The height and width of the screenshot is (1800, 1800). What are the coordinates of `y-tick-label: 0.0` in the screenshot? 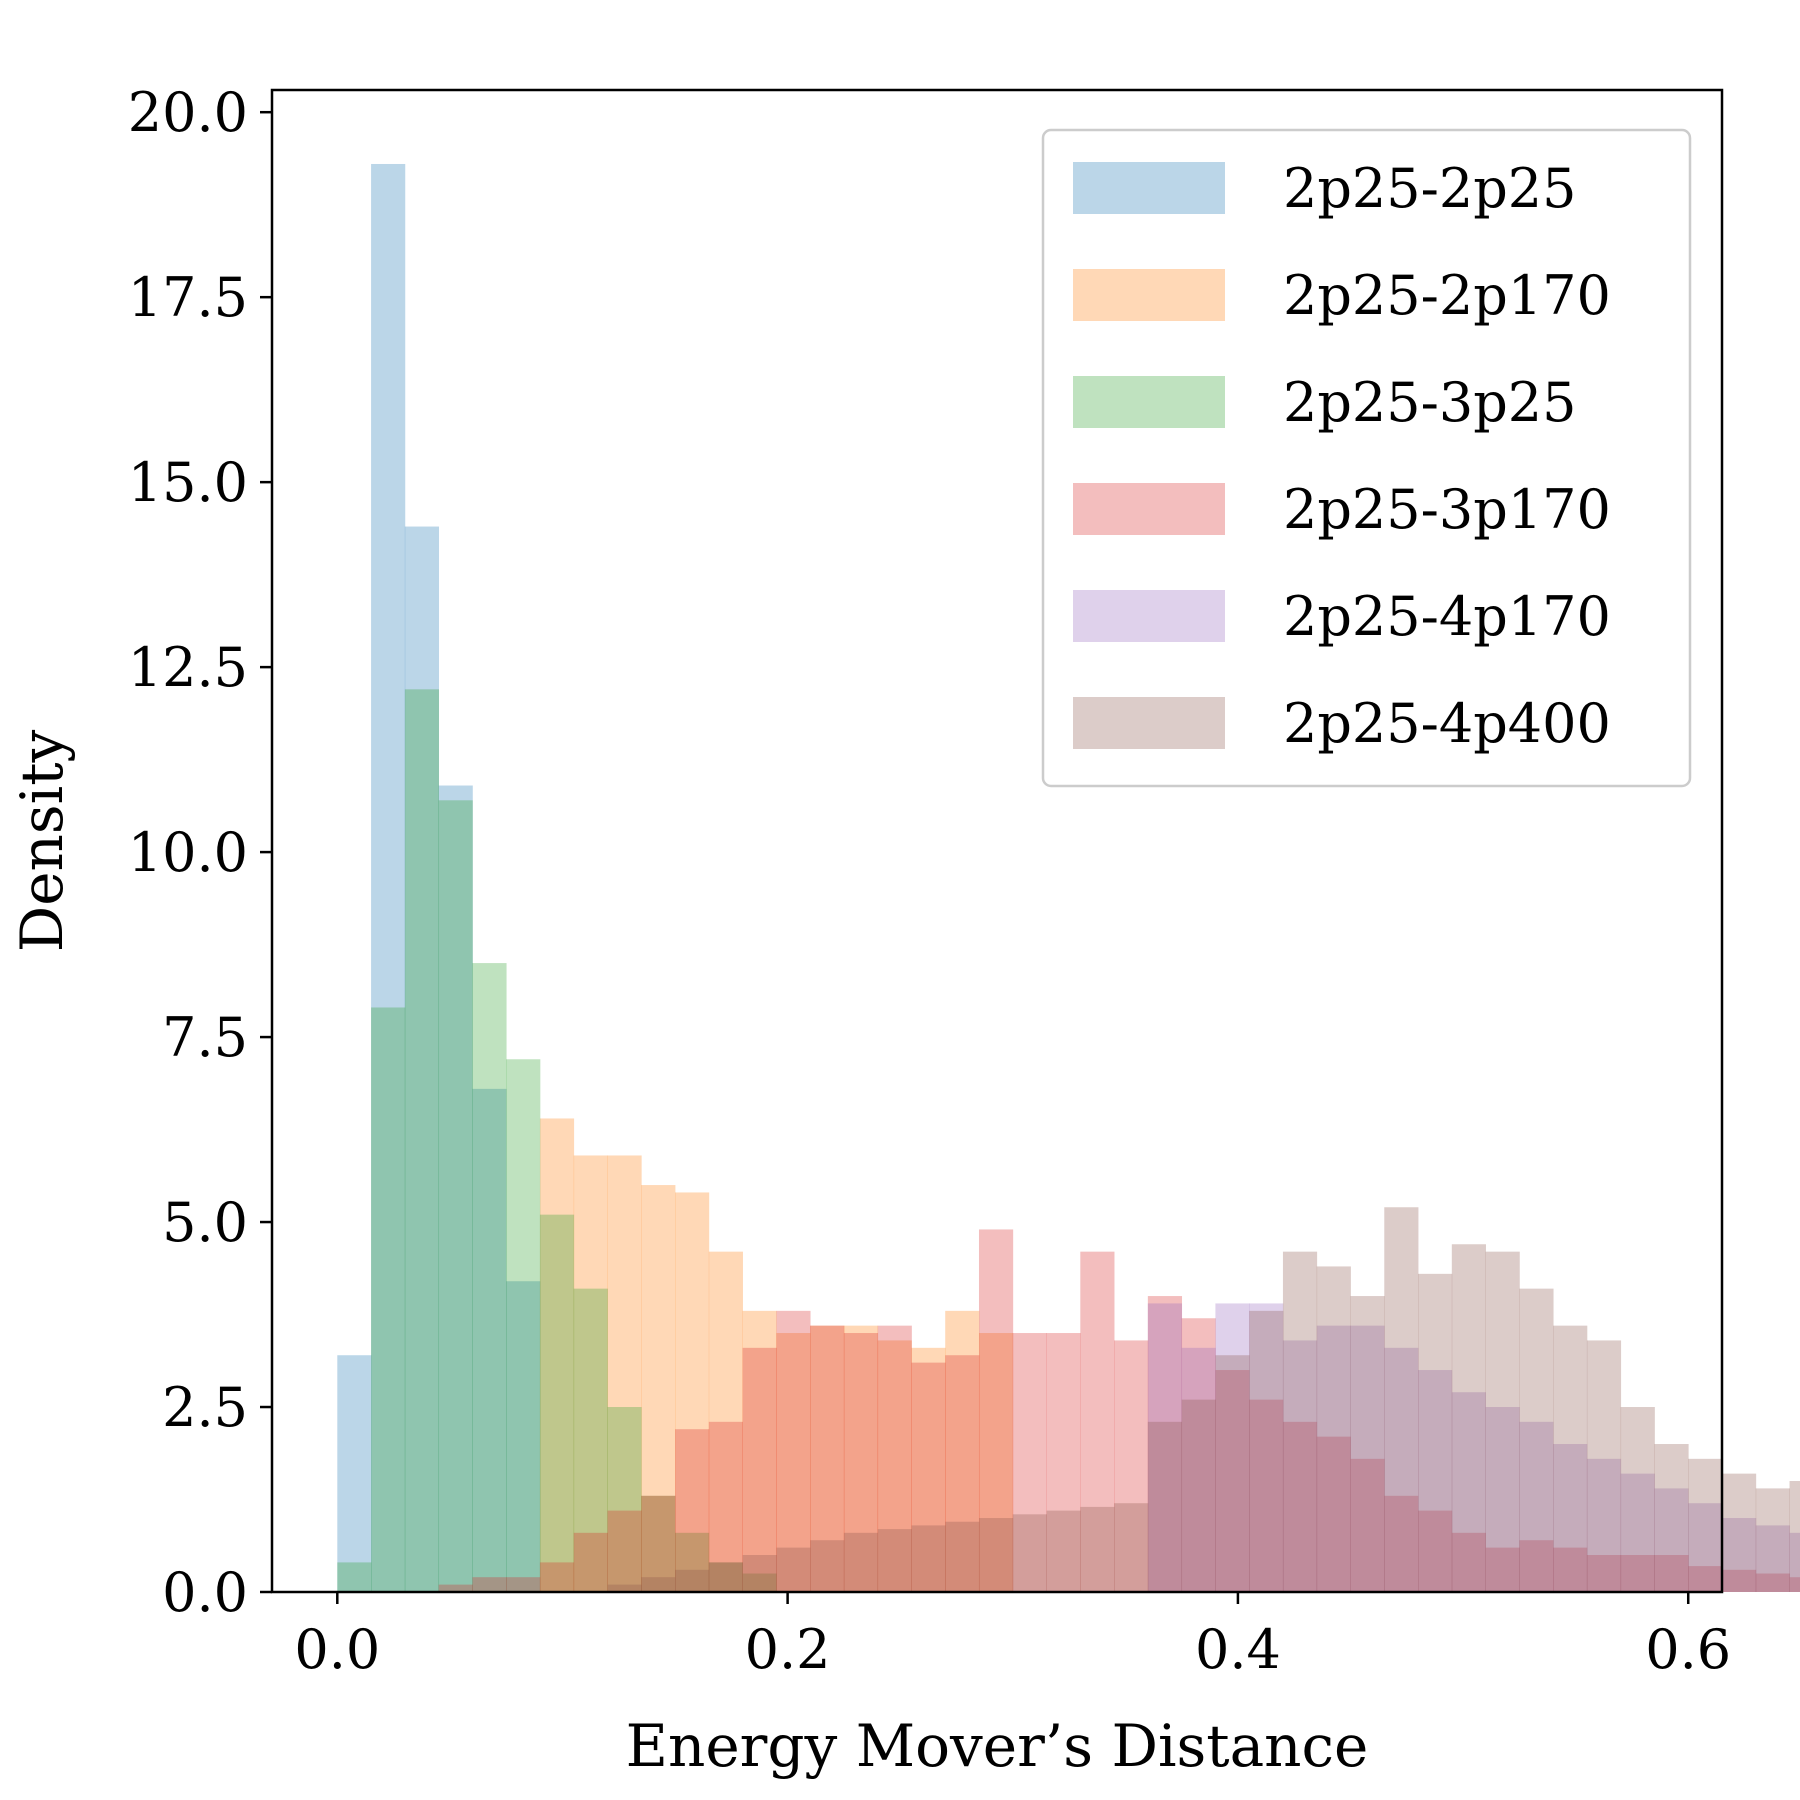 It's located at (205, 1592).